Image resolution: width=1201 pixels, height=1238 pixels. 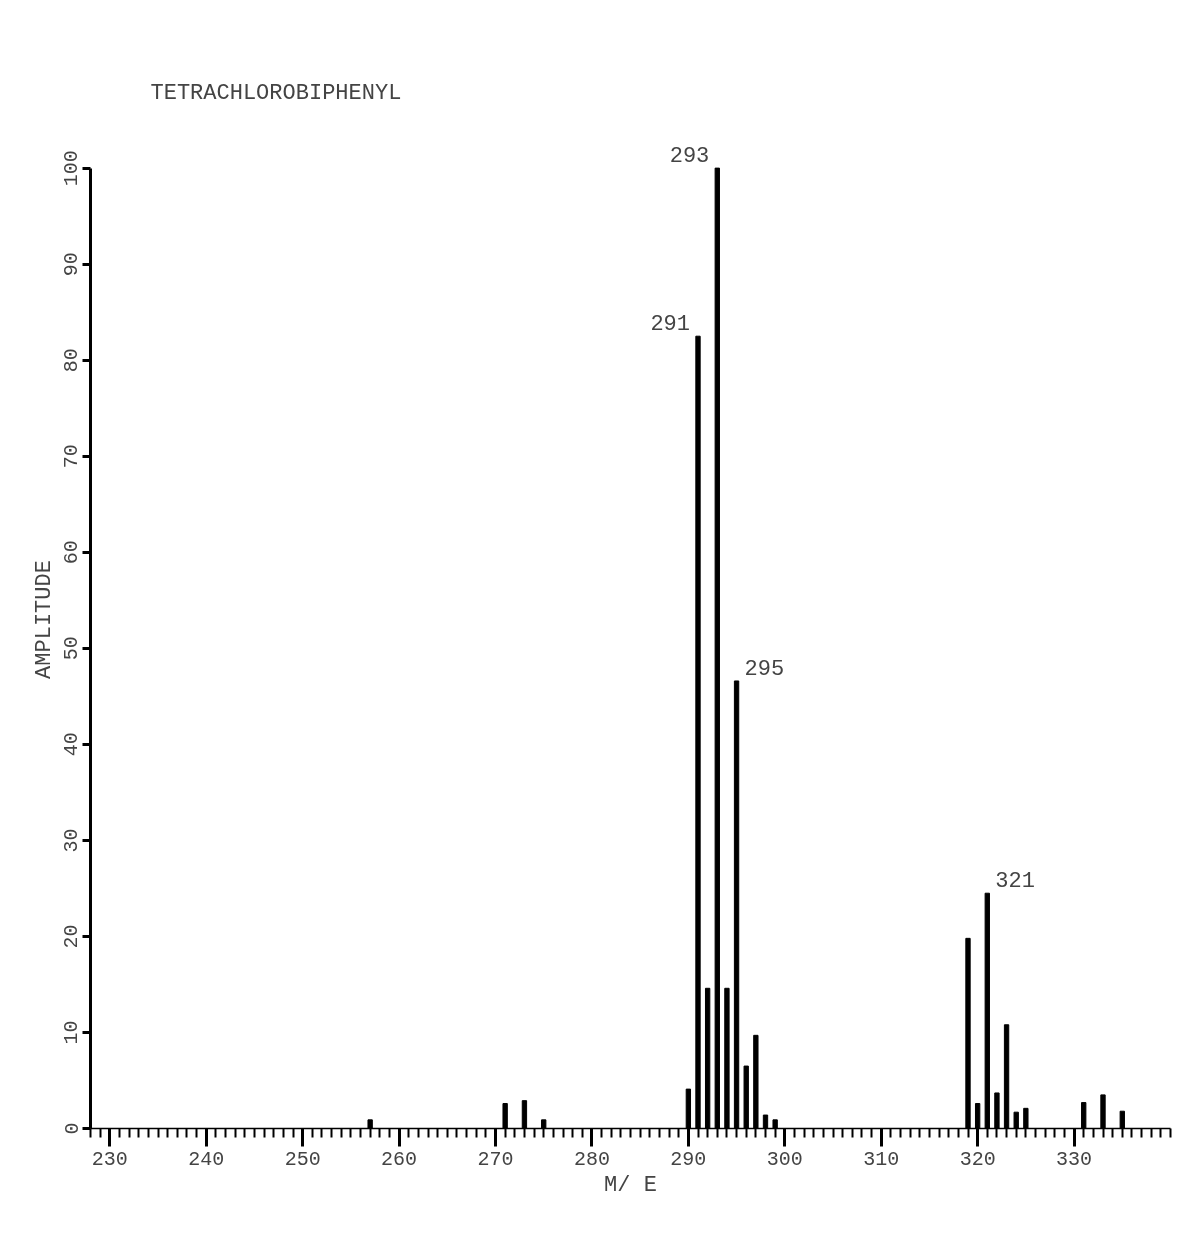 I want to click on annotation: 295, so click(x=764, y=669).